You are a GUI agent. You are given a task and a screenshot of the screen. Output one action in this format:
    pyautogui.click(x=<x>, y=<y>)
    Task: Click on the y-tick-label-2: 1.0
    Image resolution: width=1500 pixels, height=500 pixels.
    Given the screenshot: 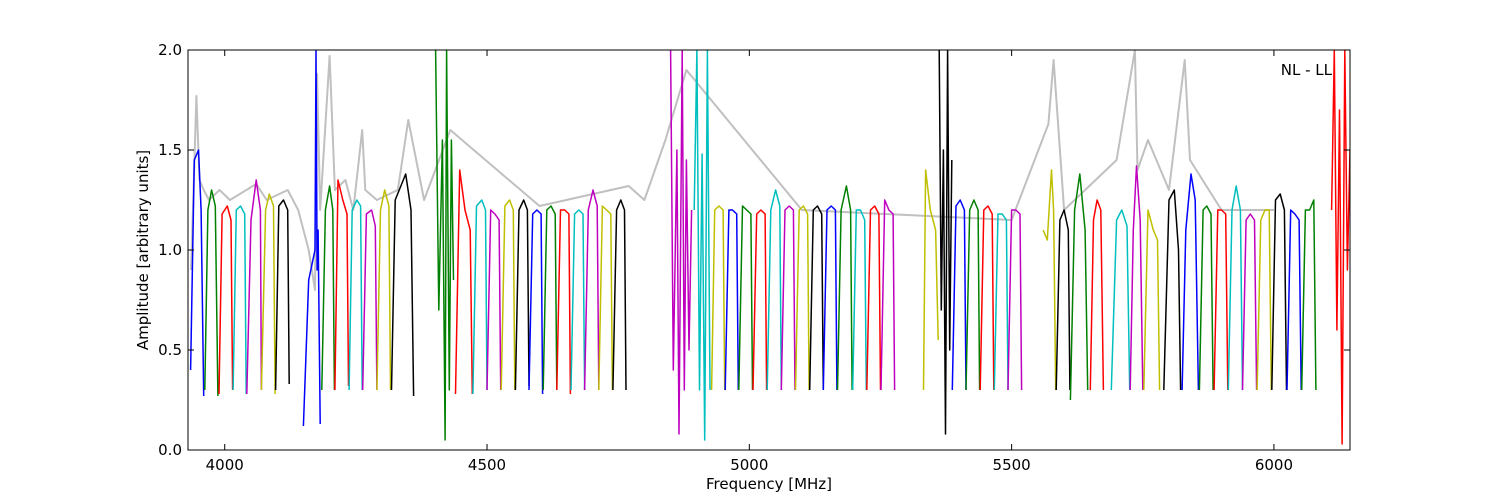 What is the action you would take?
    pyautogui.click(x=170, y=250)
    